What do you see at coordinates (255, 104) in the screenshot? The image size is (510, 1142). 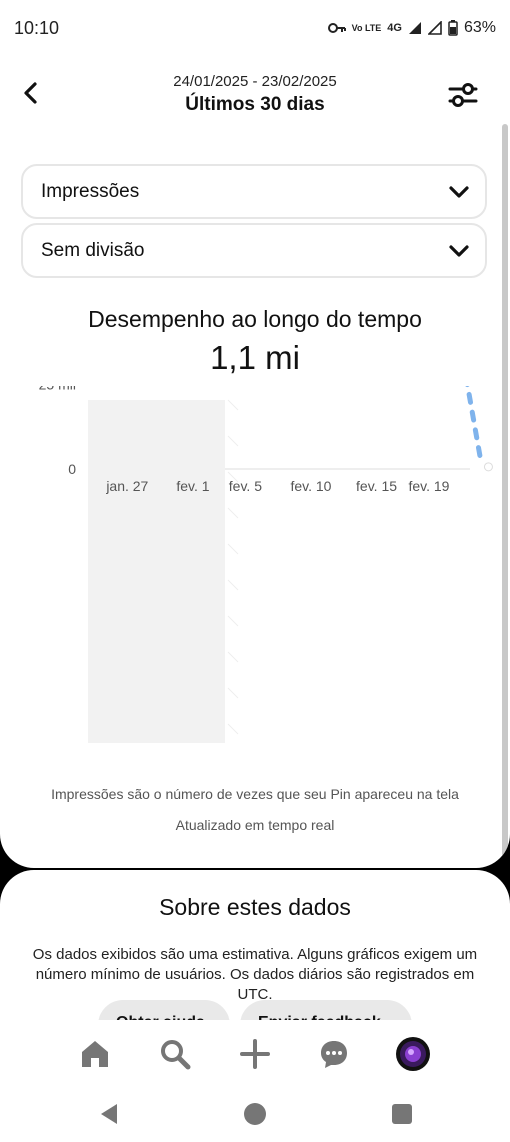 I see `period-label: Últimos 30 dias` at bounding box center [255, 104].